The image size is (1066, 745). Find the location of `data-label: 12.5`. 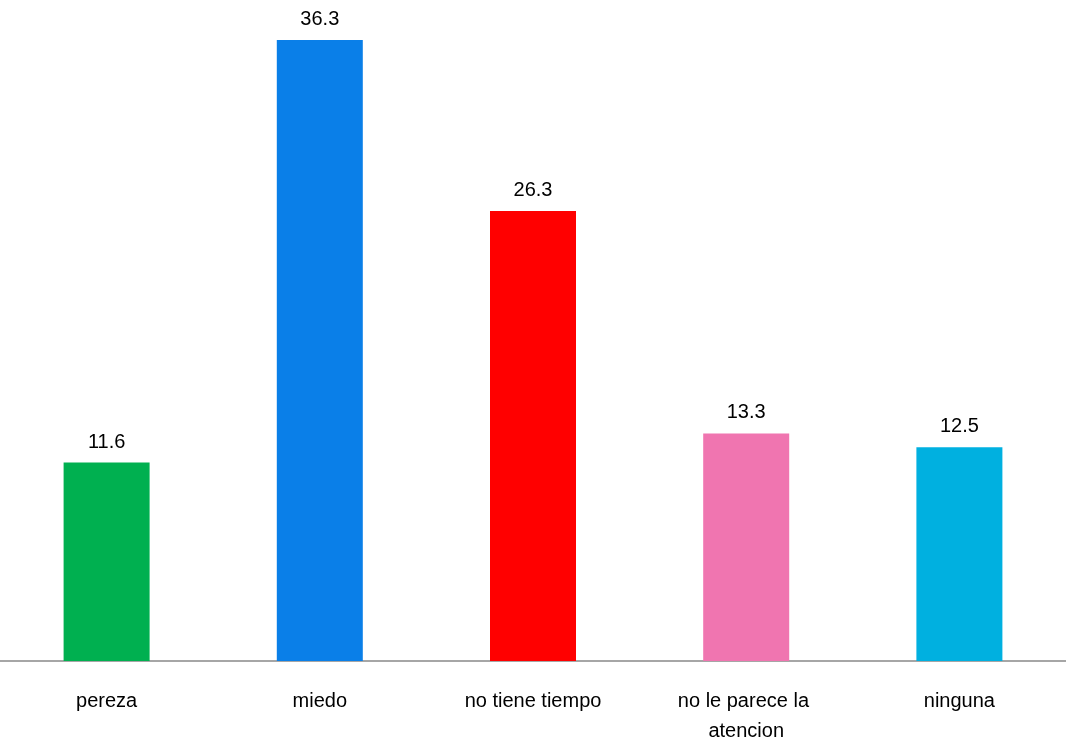

data-label: 12.5 is located at coordinates (959, 425).